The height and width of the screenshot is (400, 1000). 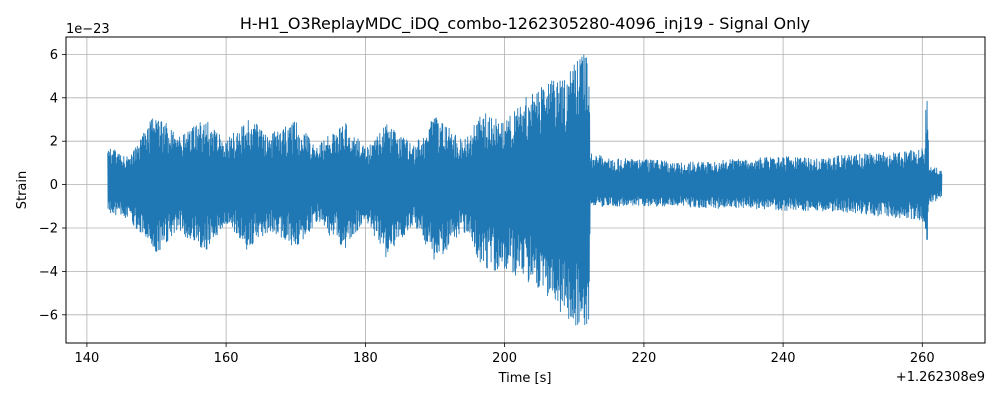 What do you see at coordinates (226, 358) in the screenshot?
I see `x-tick-label: 160` at bounding box center [226, 358].